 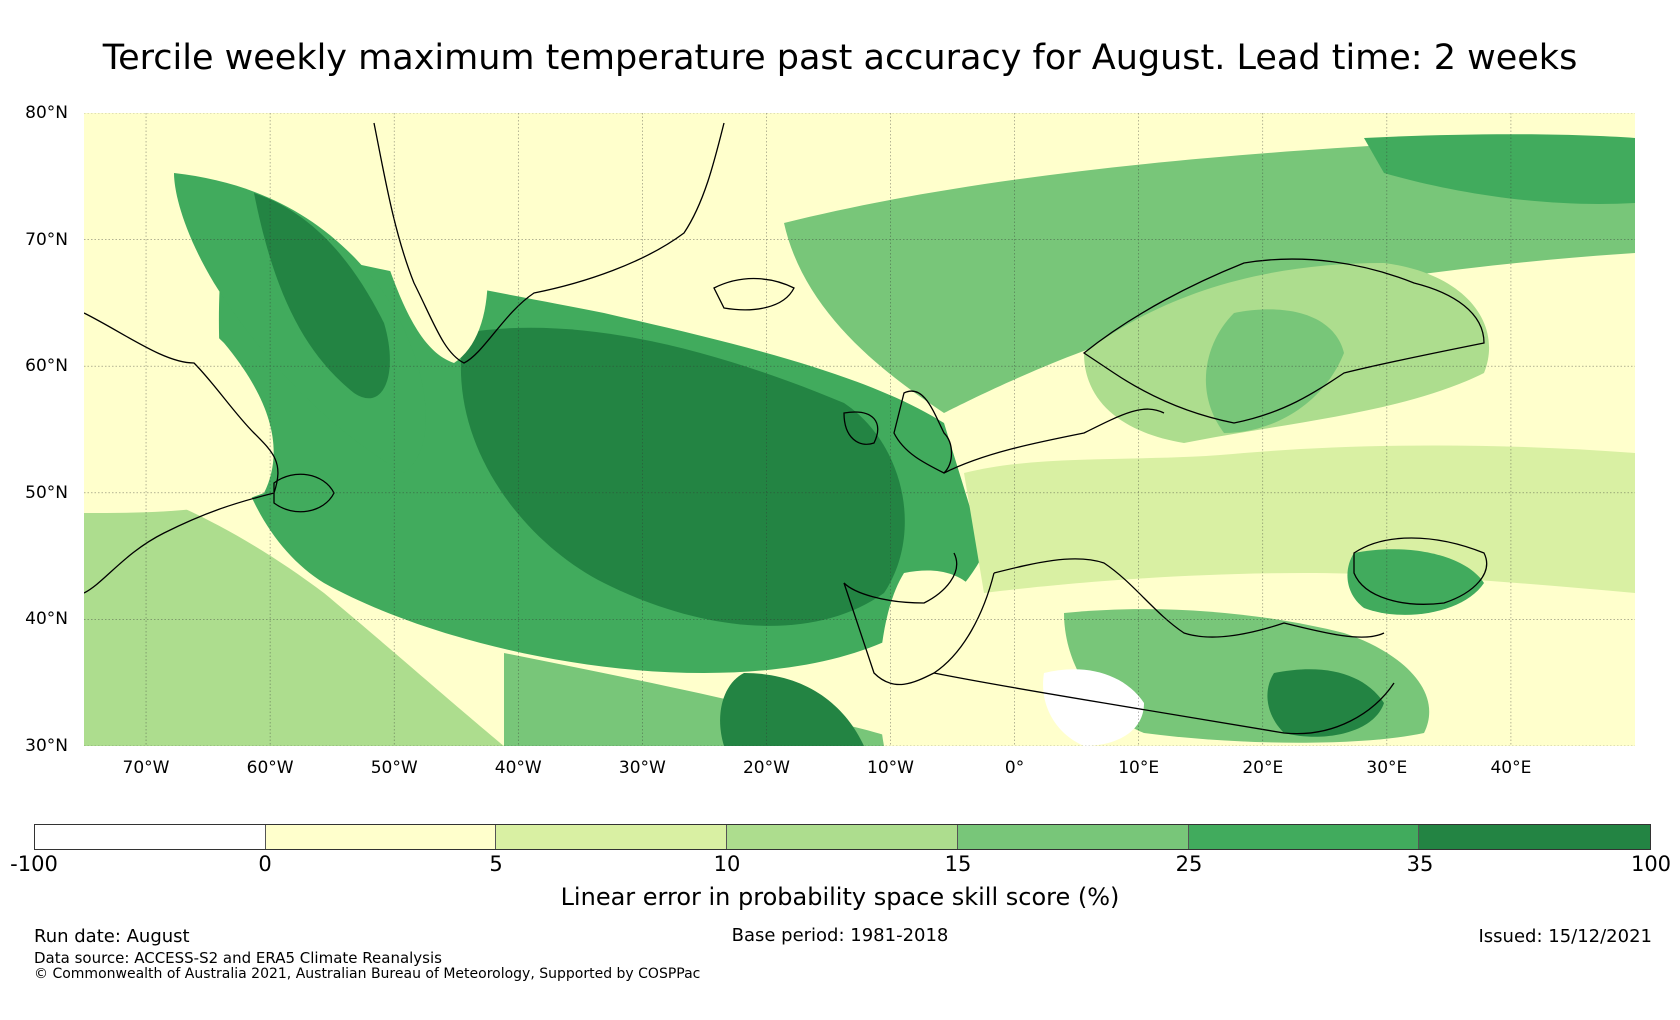 I want to click on base-period: Base period: 1981-2018, so click(x=840, y=935).